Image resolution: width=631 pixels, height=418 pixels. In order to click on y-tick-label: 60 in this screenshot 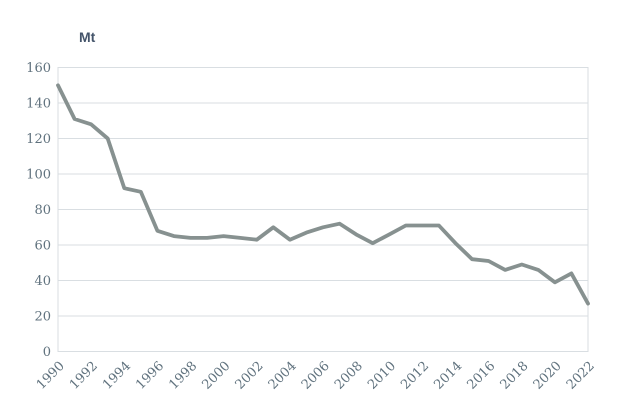, I will do `click(42, 246)`.